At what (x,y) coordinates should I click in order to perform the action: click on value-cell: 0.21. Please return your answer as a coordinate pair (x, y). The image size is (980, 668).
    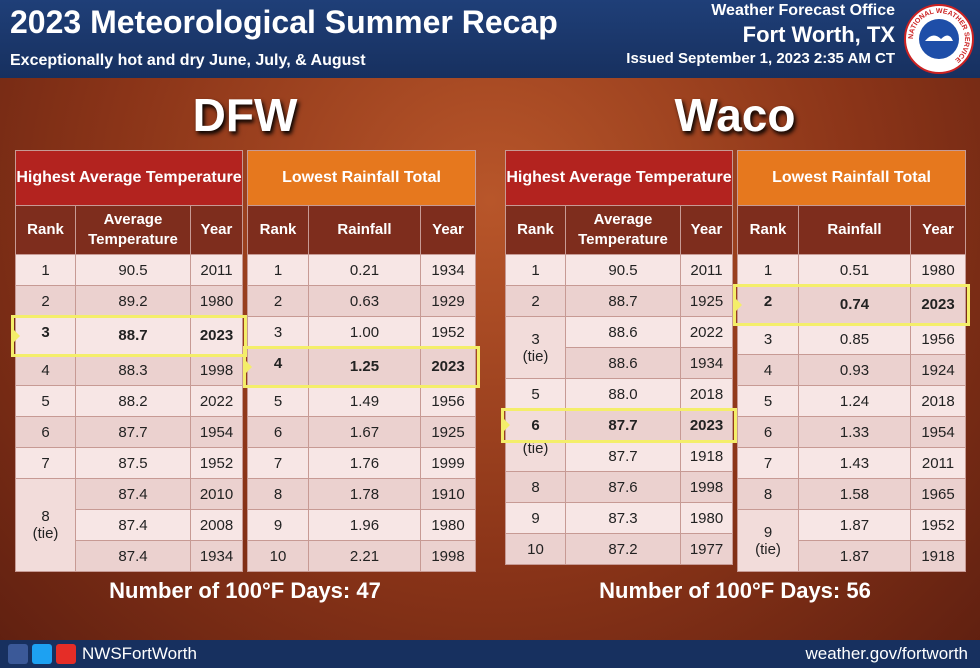
    Looking at the image, I should click on (364, 270).